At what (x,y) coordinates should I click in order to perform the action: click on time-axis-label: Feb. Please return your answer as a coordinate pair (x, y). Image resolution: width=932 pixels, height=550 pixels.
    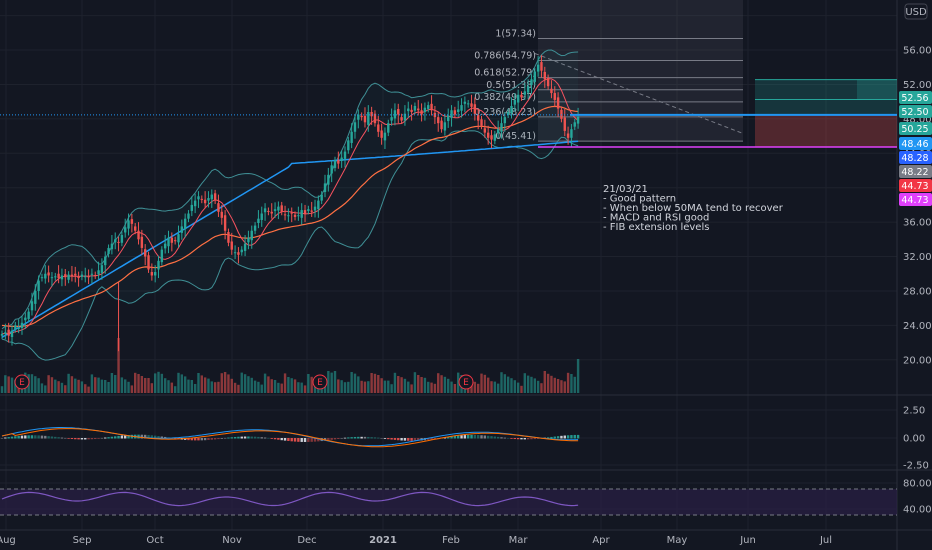
    Looking at the image, I should click on (451, 540).